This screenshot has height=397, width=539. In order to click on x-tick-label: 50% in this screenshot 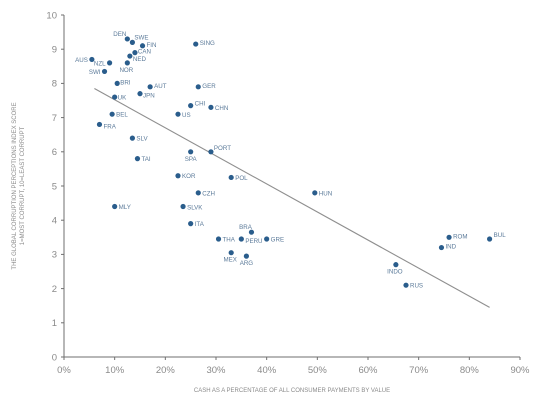, I will do `click(318, 370)`.